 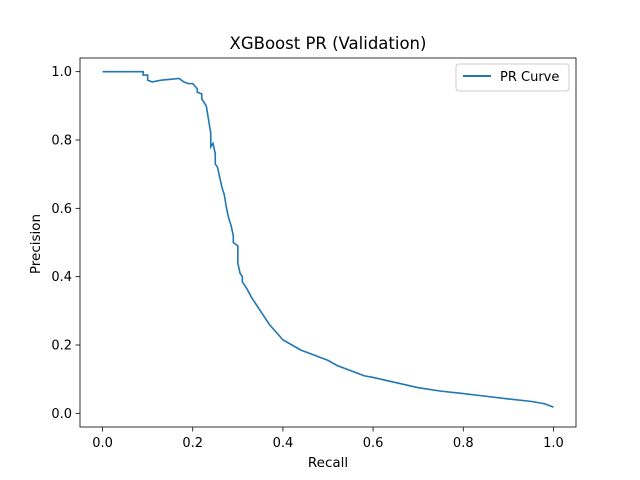 What do you see at coordinates (61, 141) in the screenshot?
I see `y-tick-label: 0.8` at bounding box center [61, 141].